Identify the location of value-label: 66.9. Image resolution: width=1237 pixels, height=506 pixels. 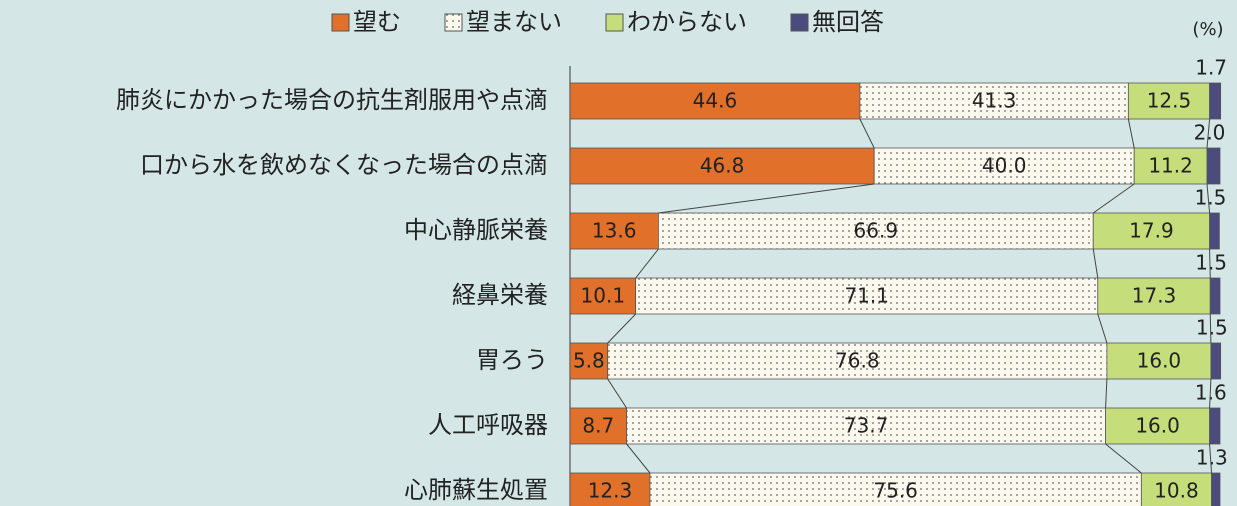
(876, 231).